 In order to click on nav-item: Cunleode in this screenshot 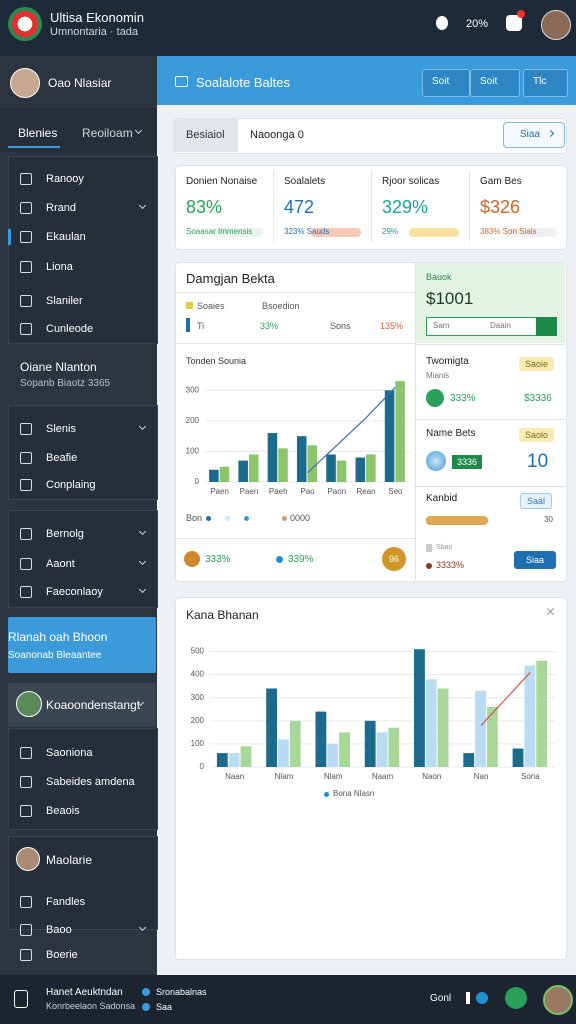, I will do `click(70, 329)`.